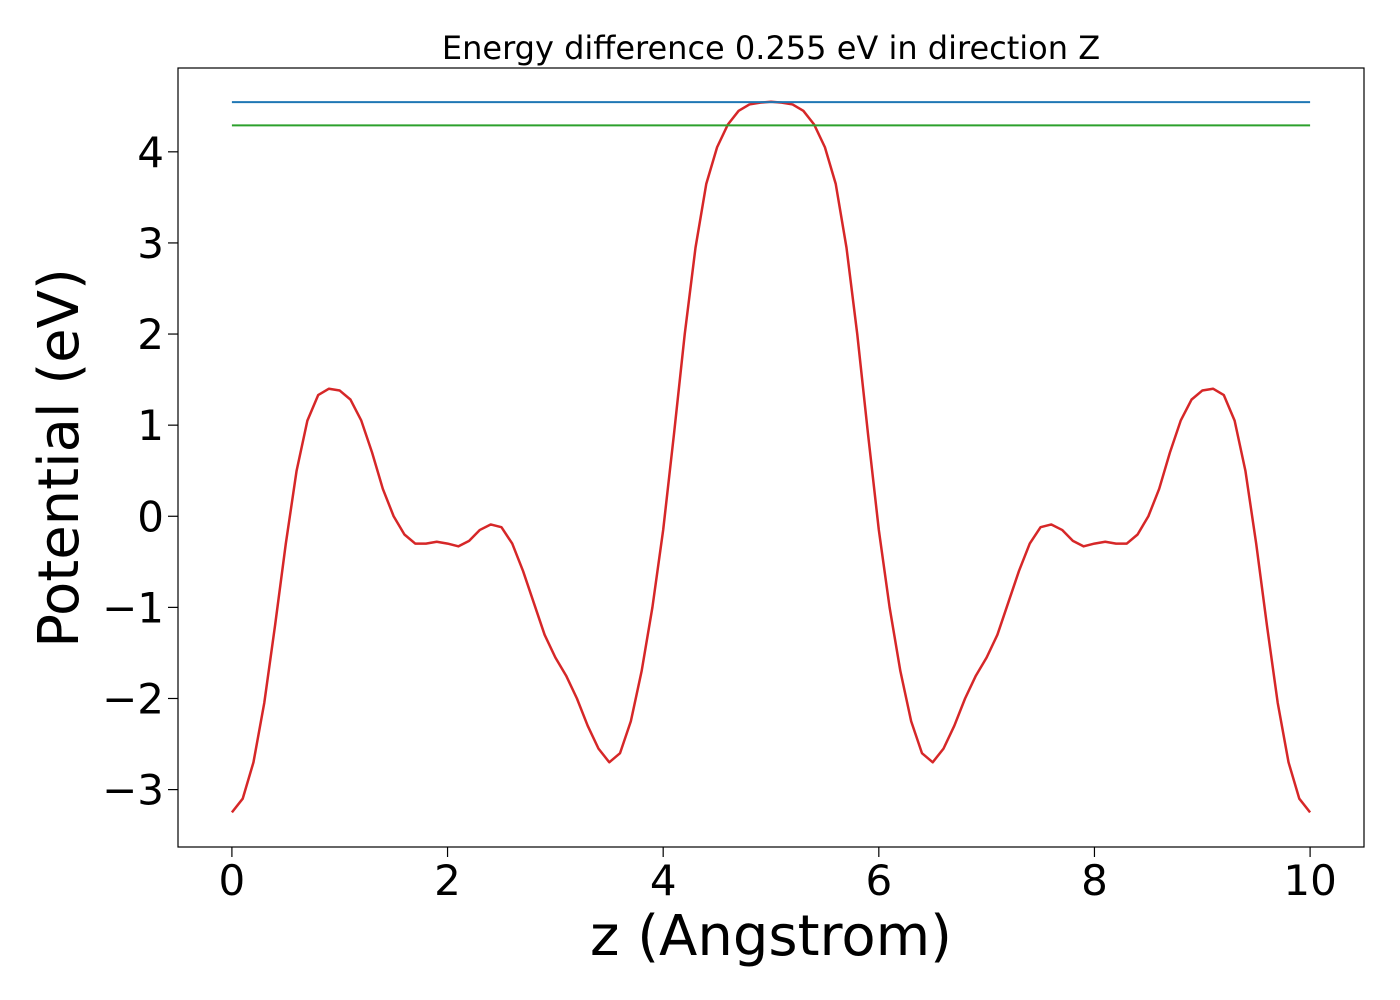 The height and width of the screenshot is (1000, 1400). What do you see at coordinates (1094, 880) in the screenshot?
I see `x-tick-label: 8` at bounding box center [1094, 880].